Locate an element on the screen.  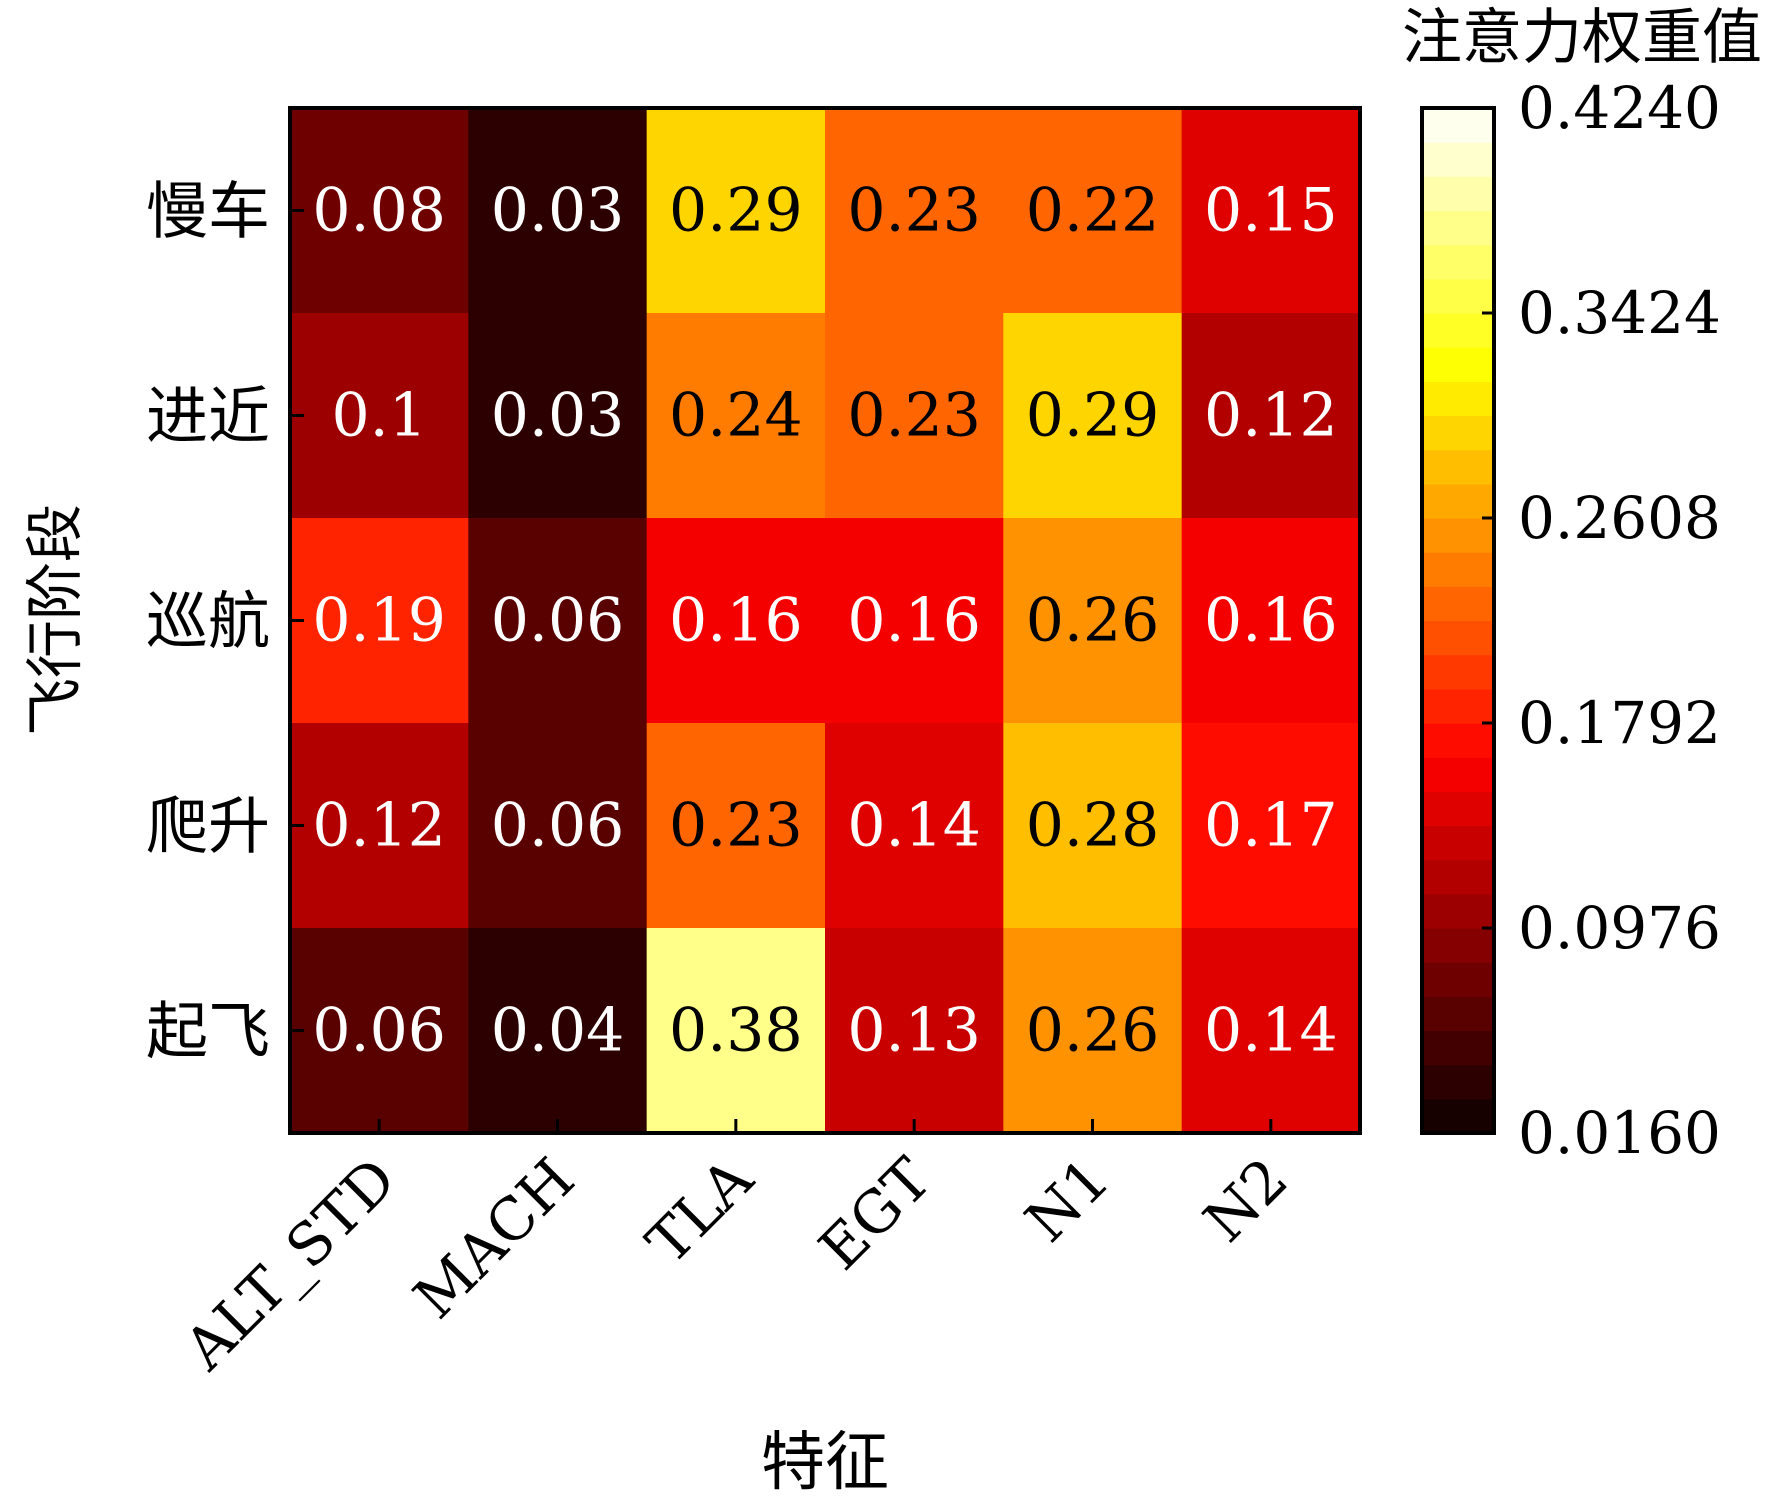
y-tick-label: 起飞 is located at coordinates (208, 1031).